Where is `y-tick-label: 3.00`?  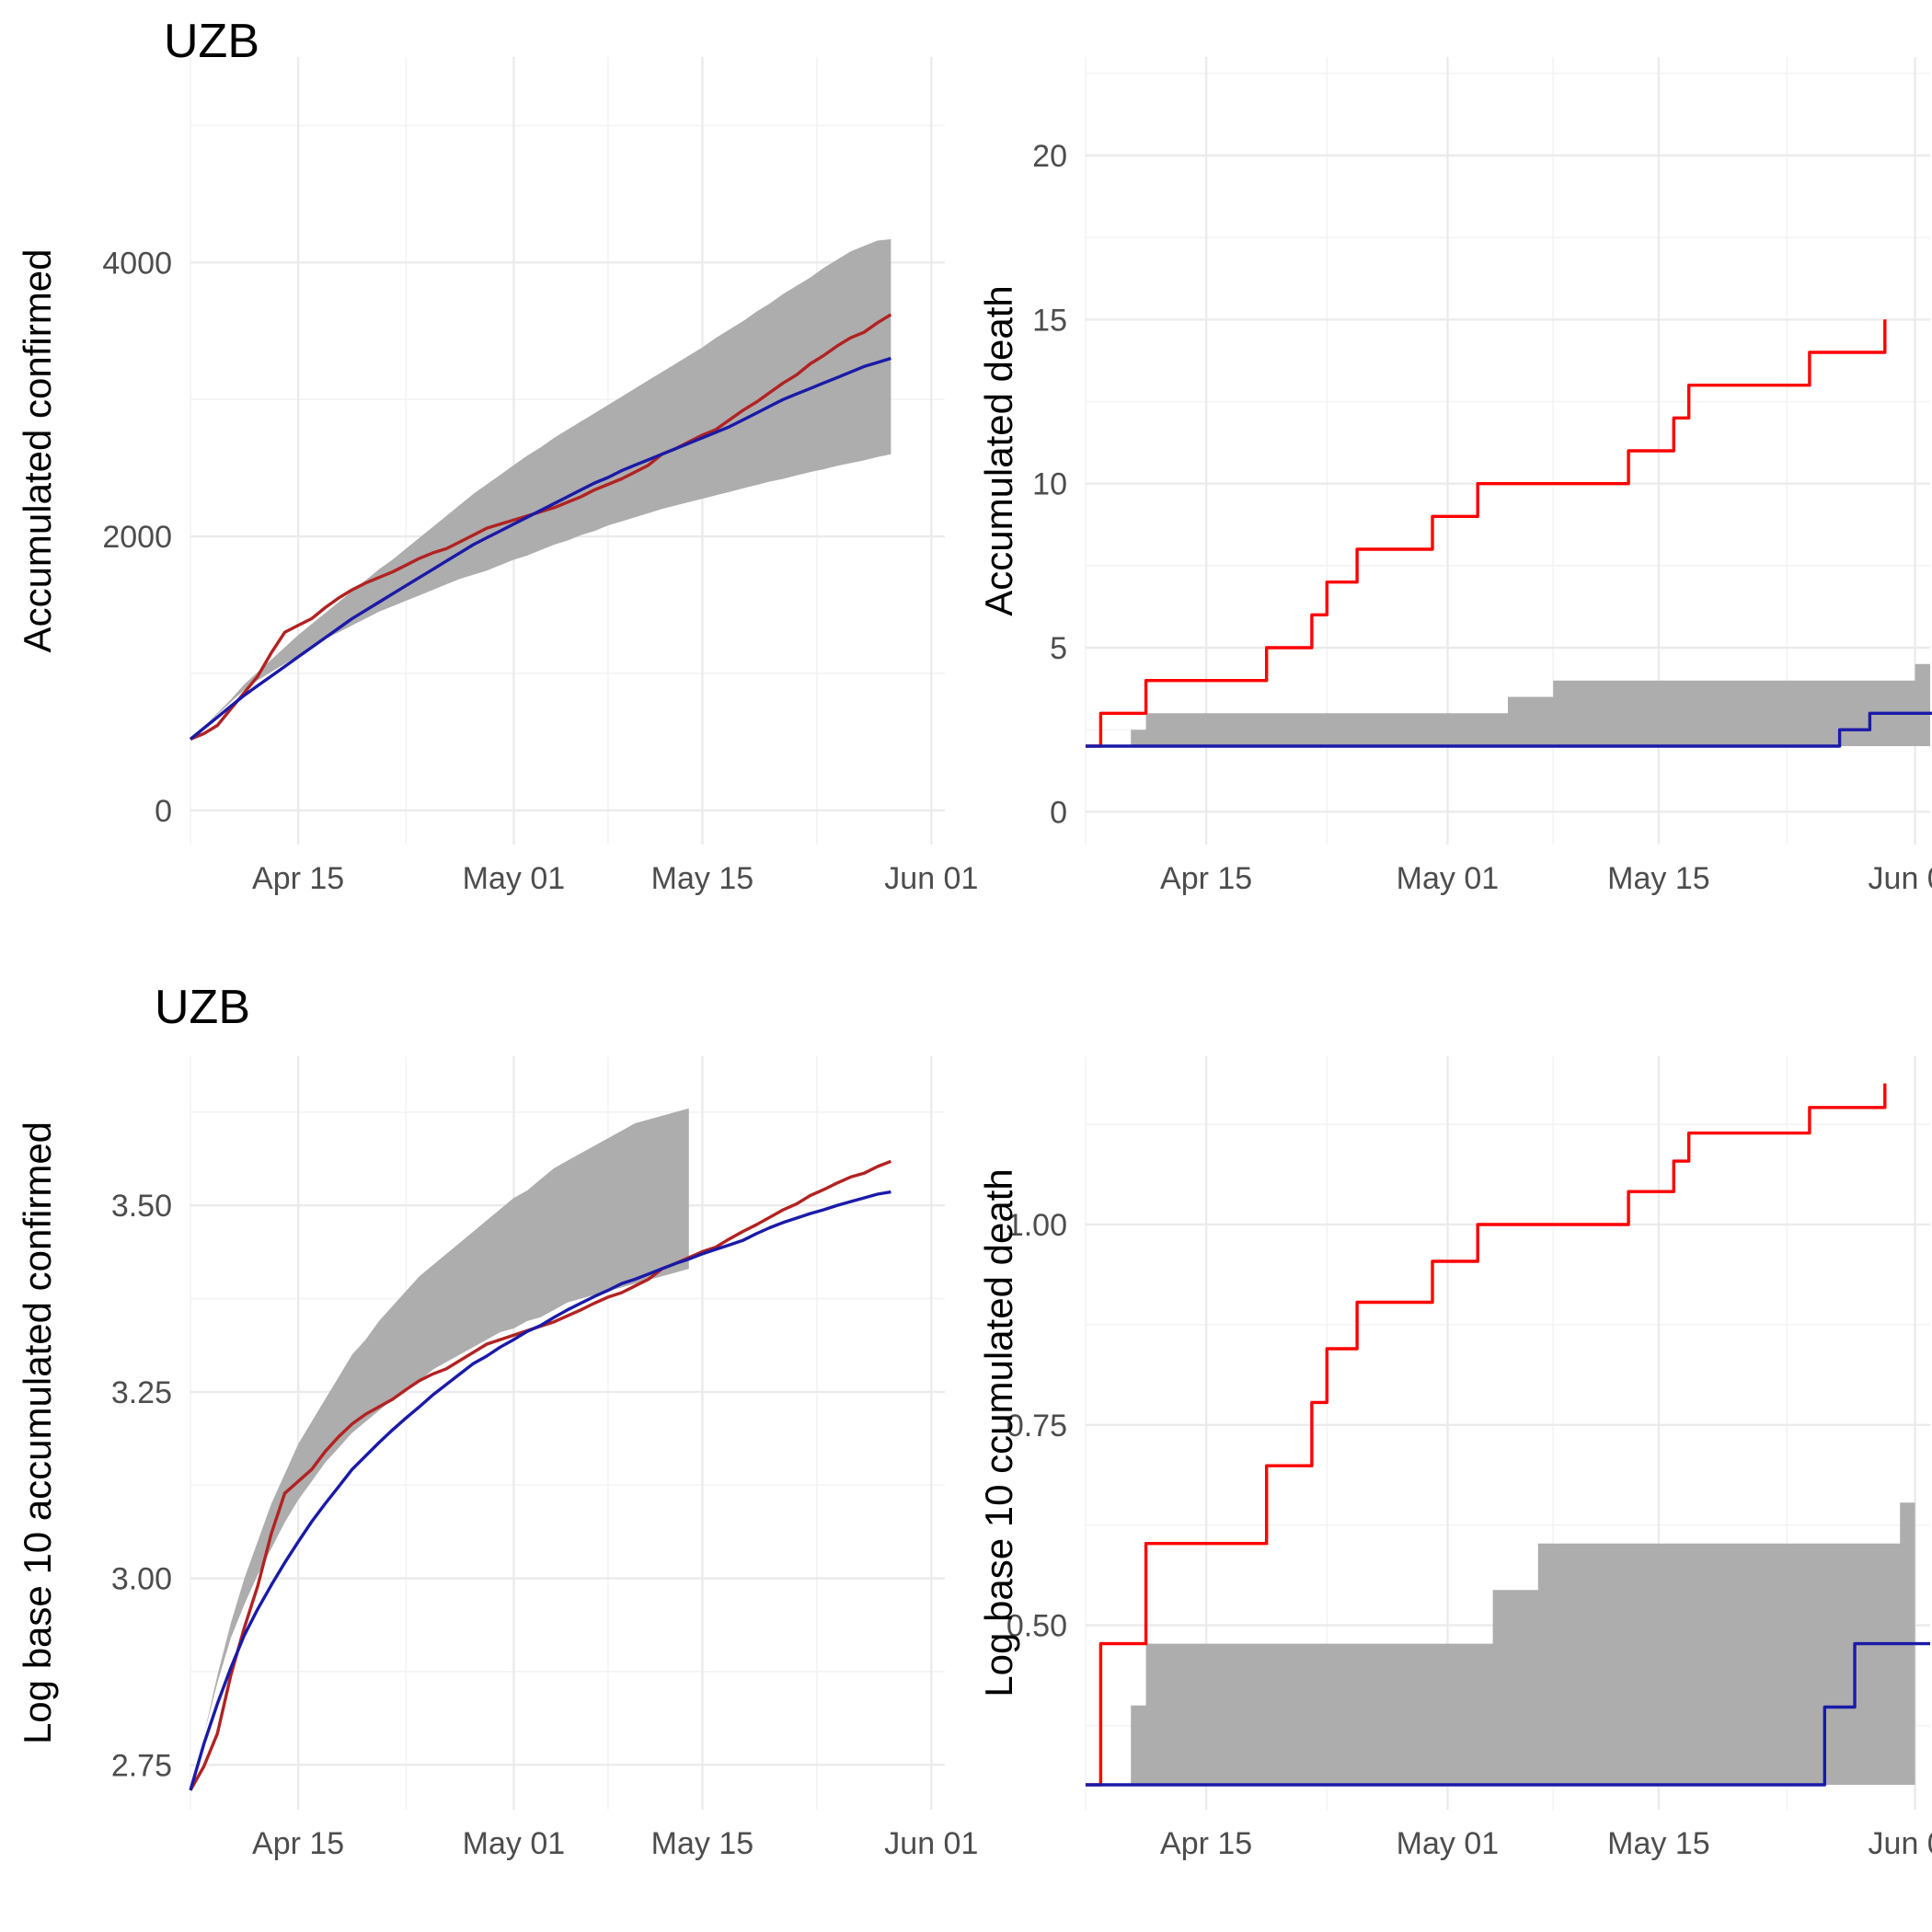
y-tick-label: 3.00 is located at coordinates (141, 1579).